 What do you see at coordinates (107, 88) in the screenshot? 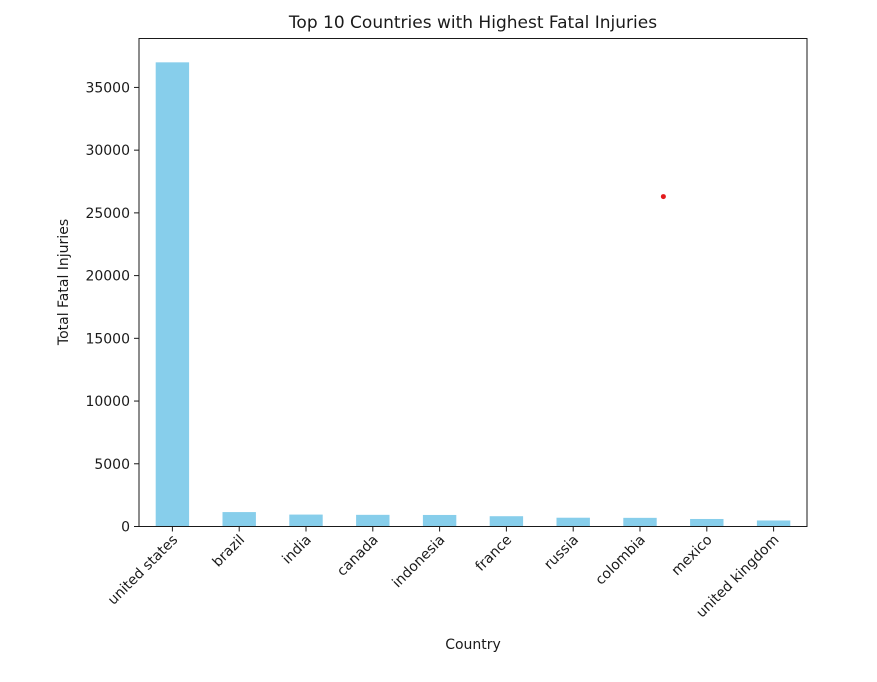
I see `y-tick-label: 35000` at bounding box center [107, 88].